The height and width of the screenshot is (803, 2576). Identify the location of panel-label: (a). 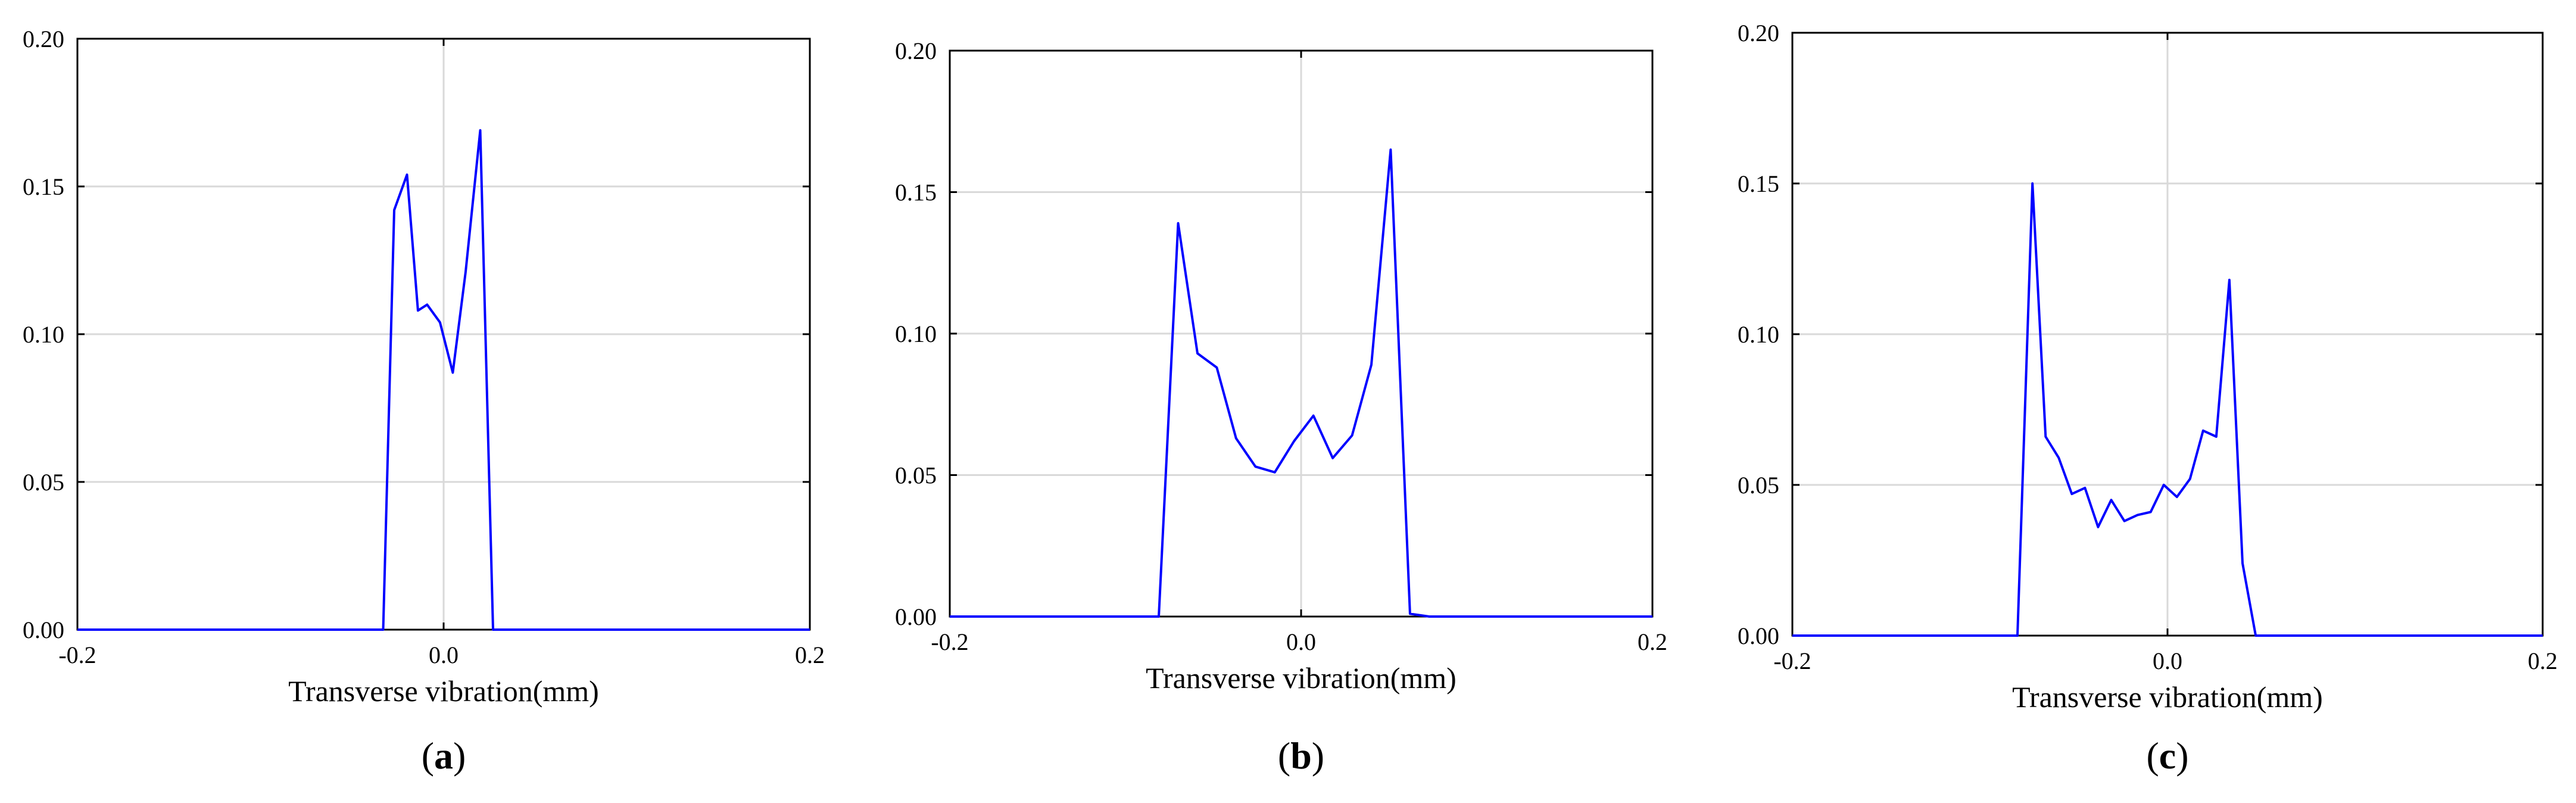
(444, 755).